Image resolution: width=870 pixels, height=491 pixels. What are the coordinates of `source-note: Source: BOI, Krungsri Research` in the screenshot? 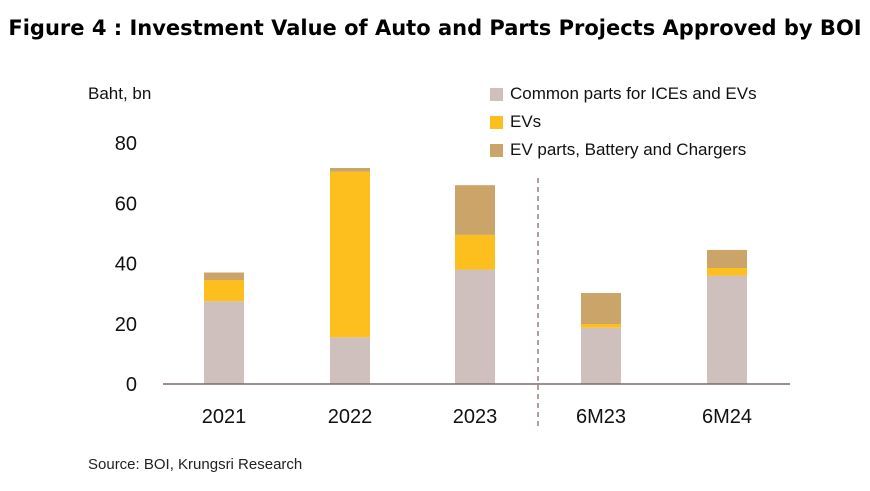 It's located at (195, 464).